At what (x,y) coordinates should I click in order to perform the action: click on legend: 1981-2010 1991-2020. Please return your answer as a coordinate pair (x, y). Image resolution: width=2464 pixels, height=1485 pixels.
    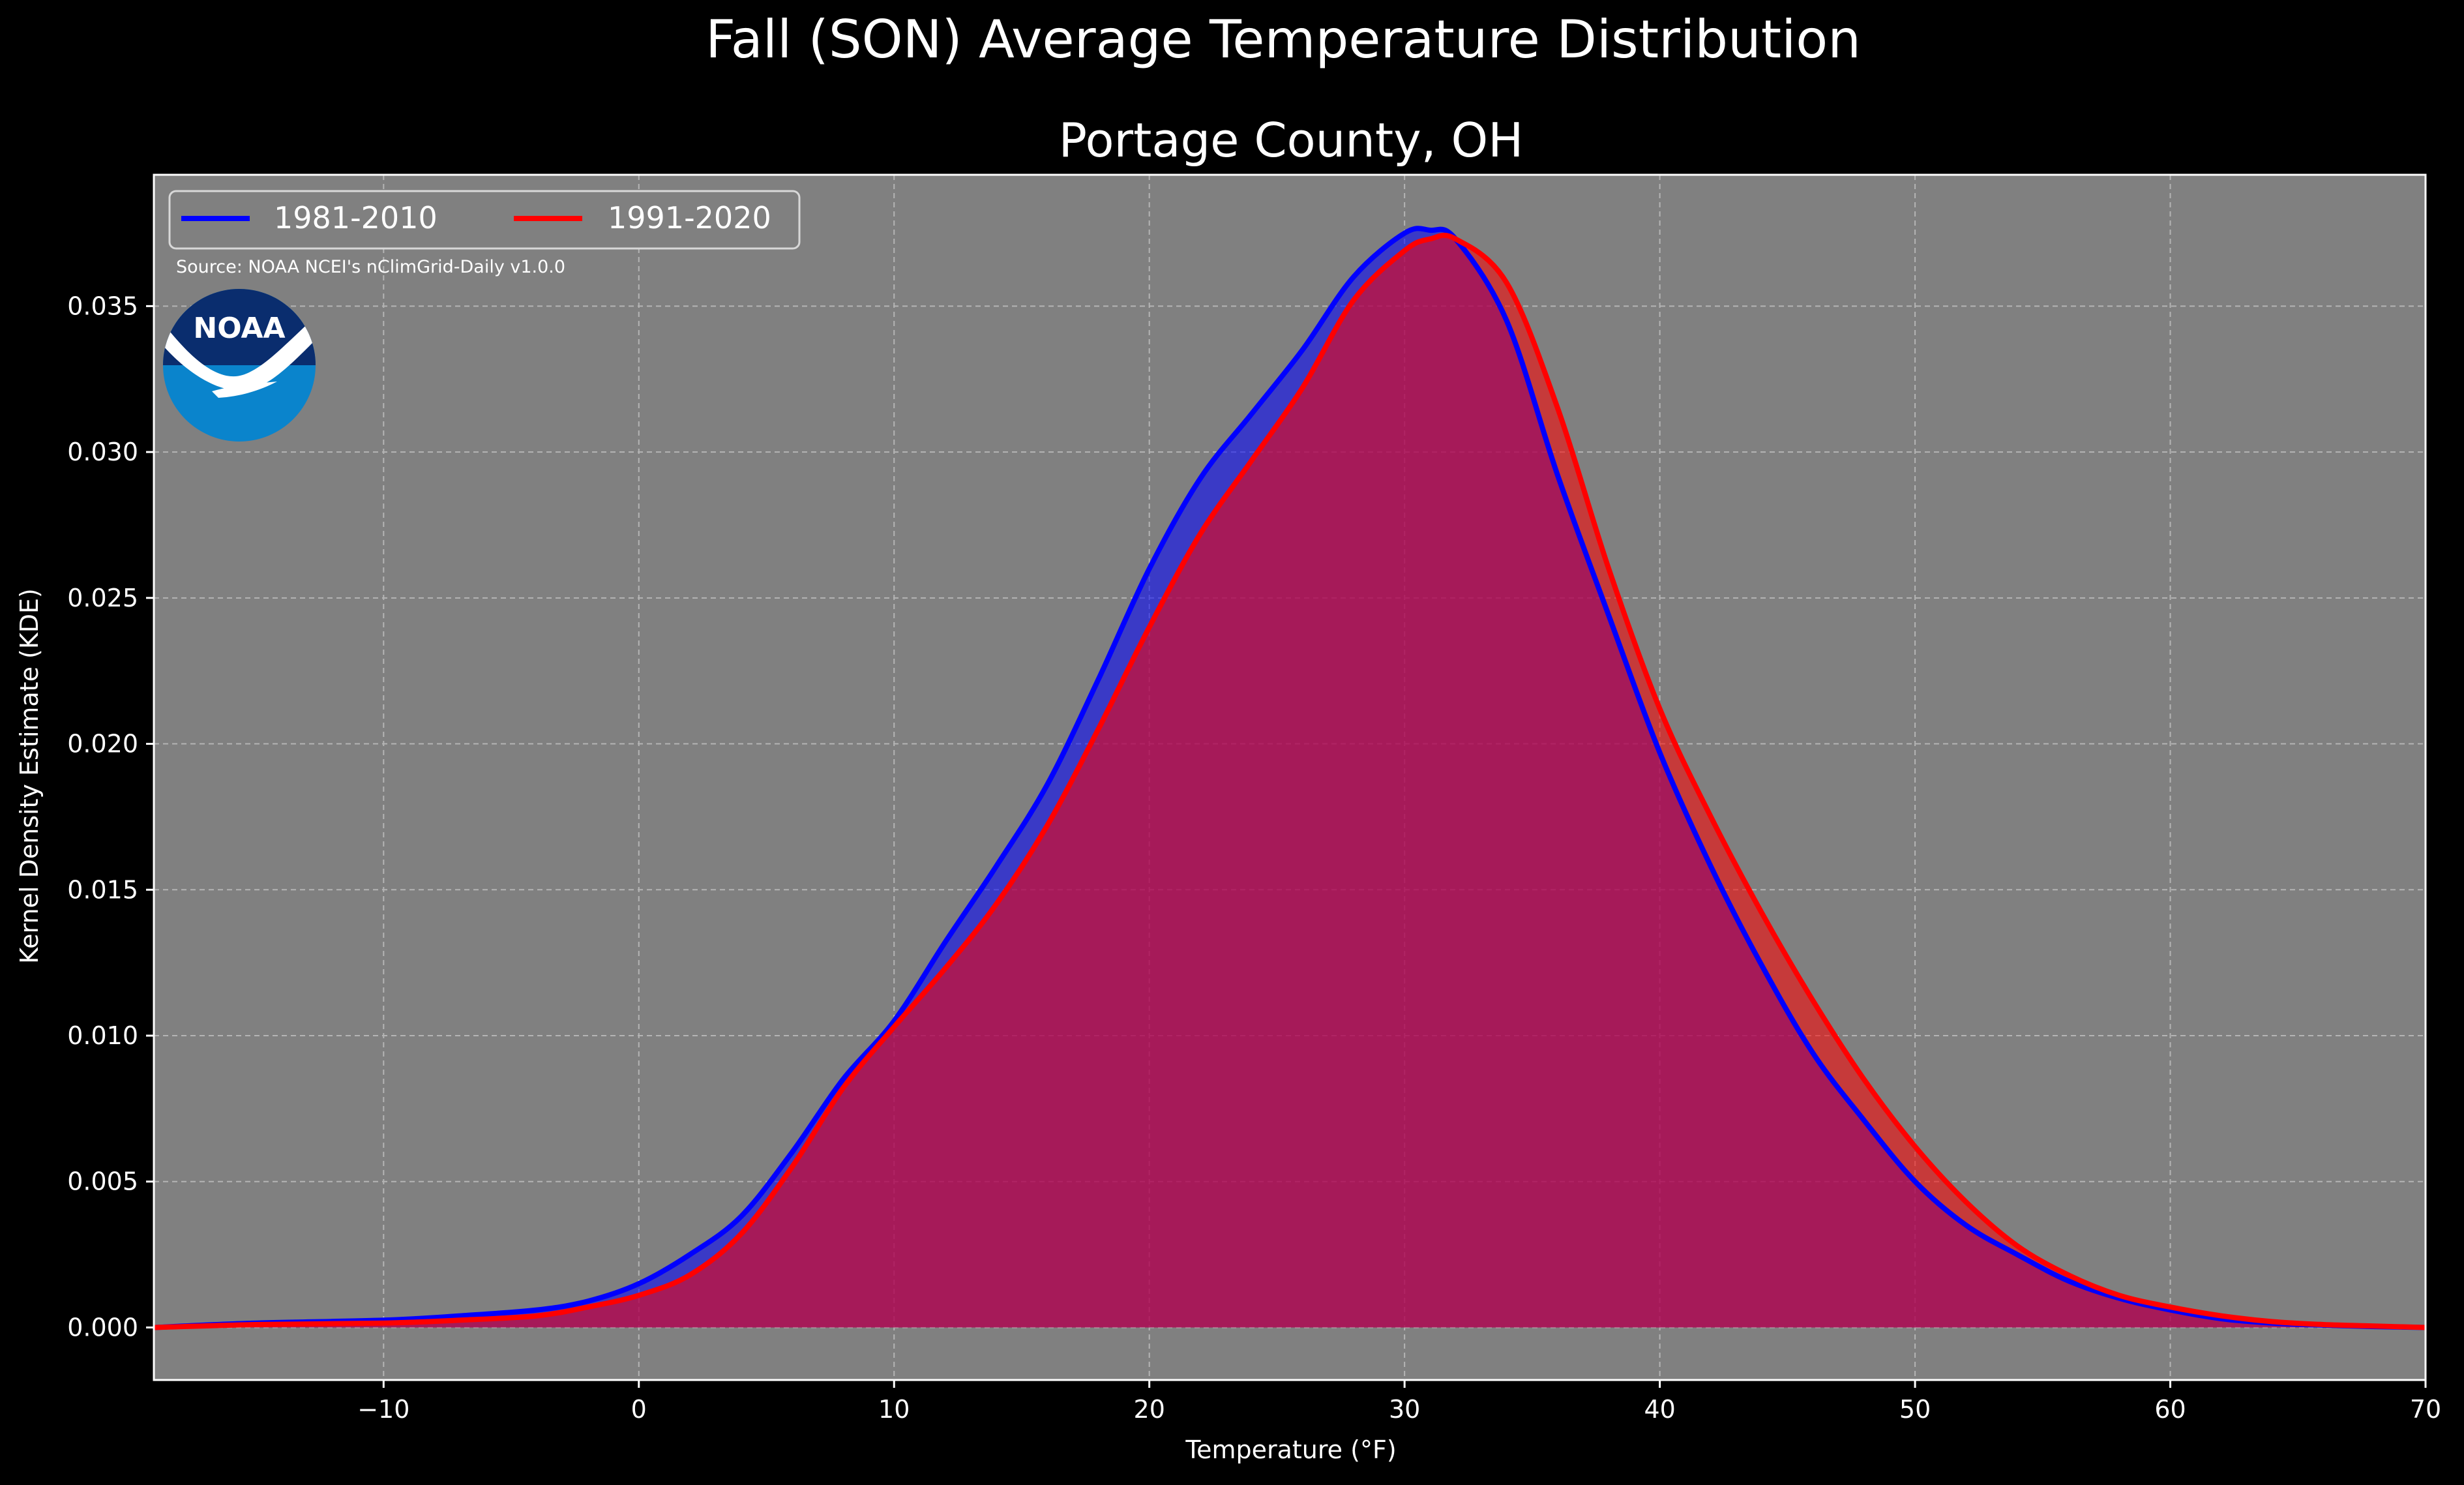
    Looking at the image, I should click on (484, 220).